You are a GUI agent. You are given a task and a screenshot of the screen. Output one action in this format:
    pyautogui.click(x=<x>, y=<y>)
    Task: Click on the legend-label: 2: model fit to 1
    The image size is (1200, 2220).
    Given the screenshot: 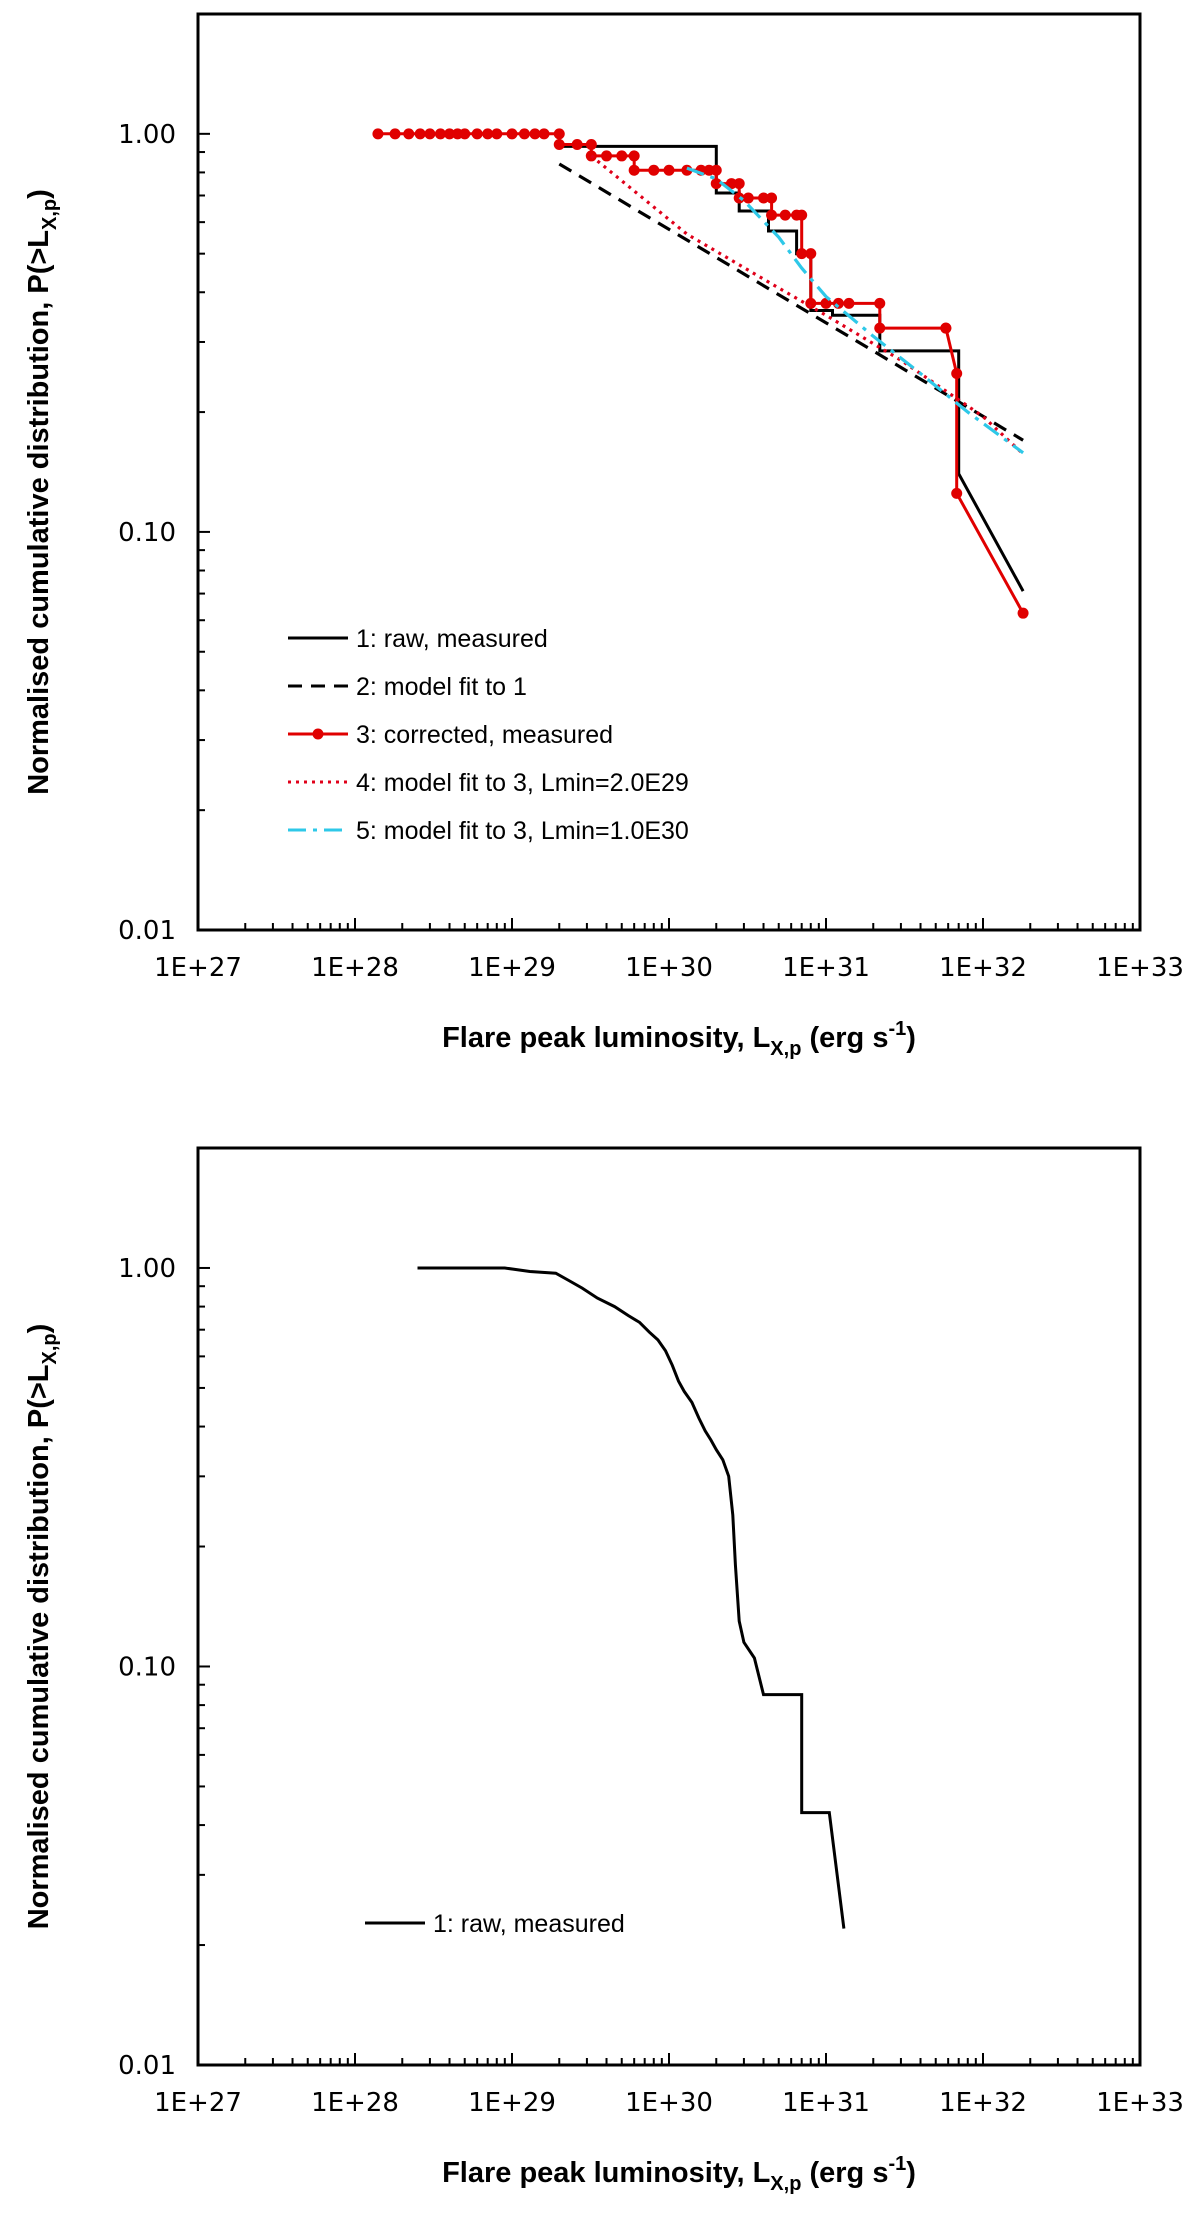 What is the action you would take?
    pyautogui.click(x=441, y=687)
    